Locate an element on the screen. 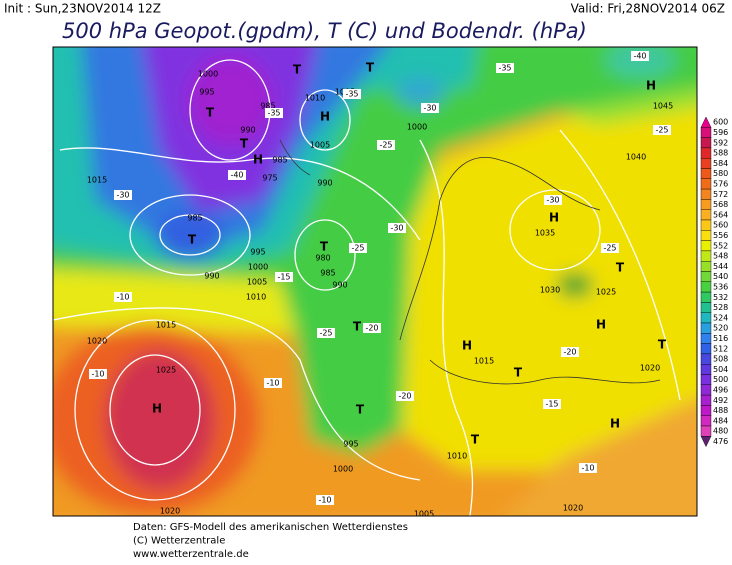  pressure-label: 1040 is located at coordinates (636, 157).